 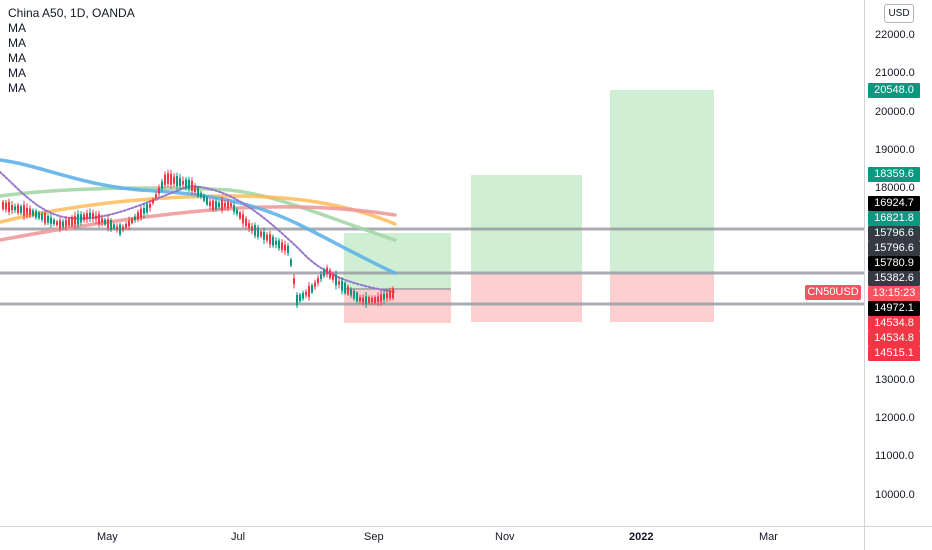 I want to click on time-tick-2022: 2022, so click(x=641, y=537).